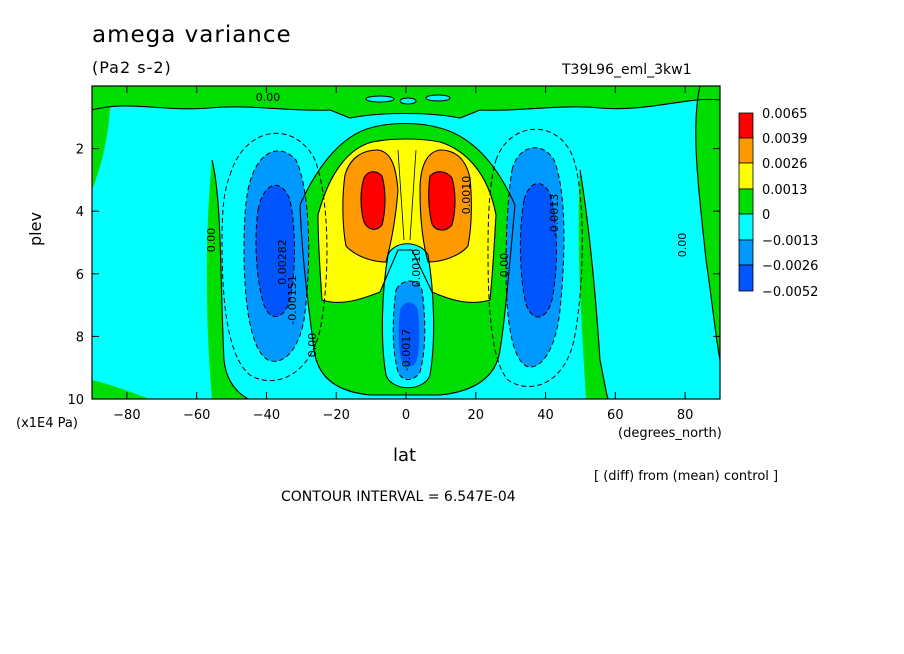  I want to click on contour-zero-right, so click(707, 223).